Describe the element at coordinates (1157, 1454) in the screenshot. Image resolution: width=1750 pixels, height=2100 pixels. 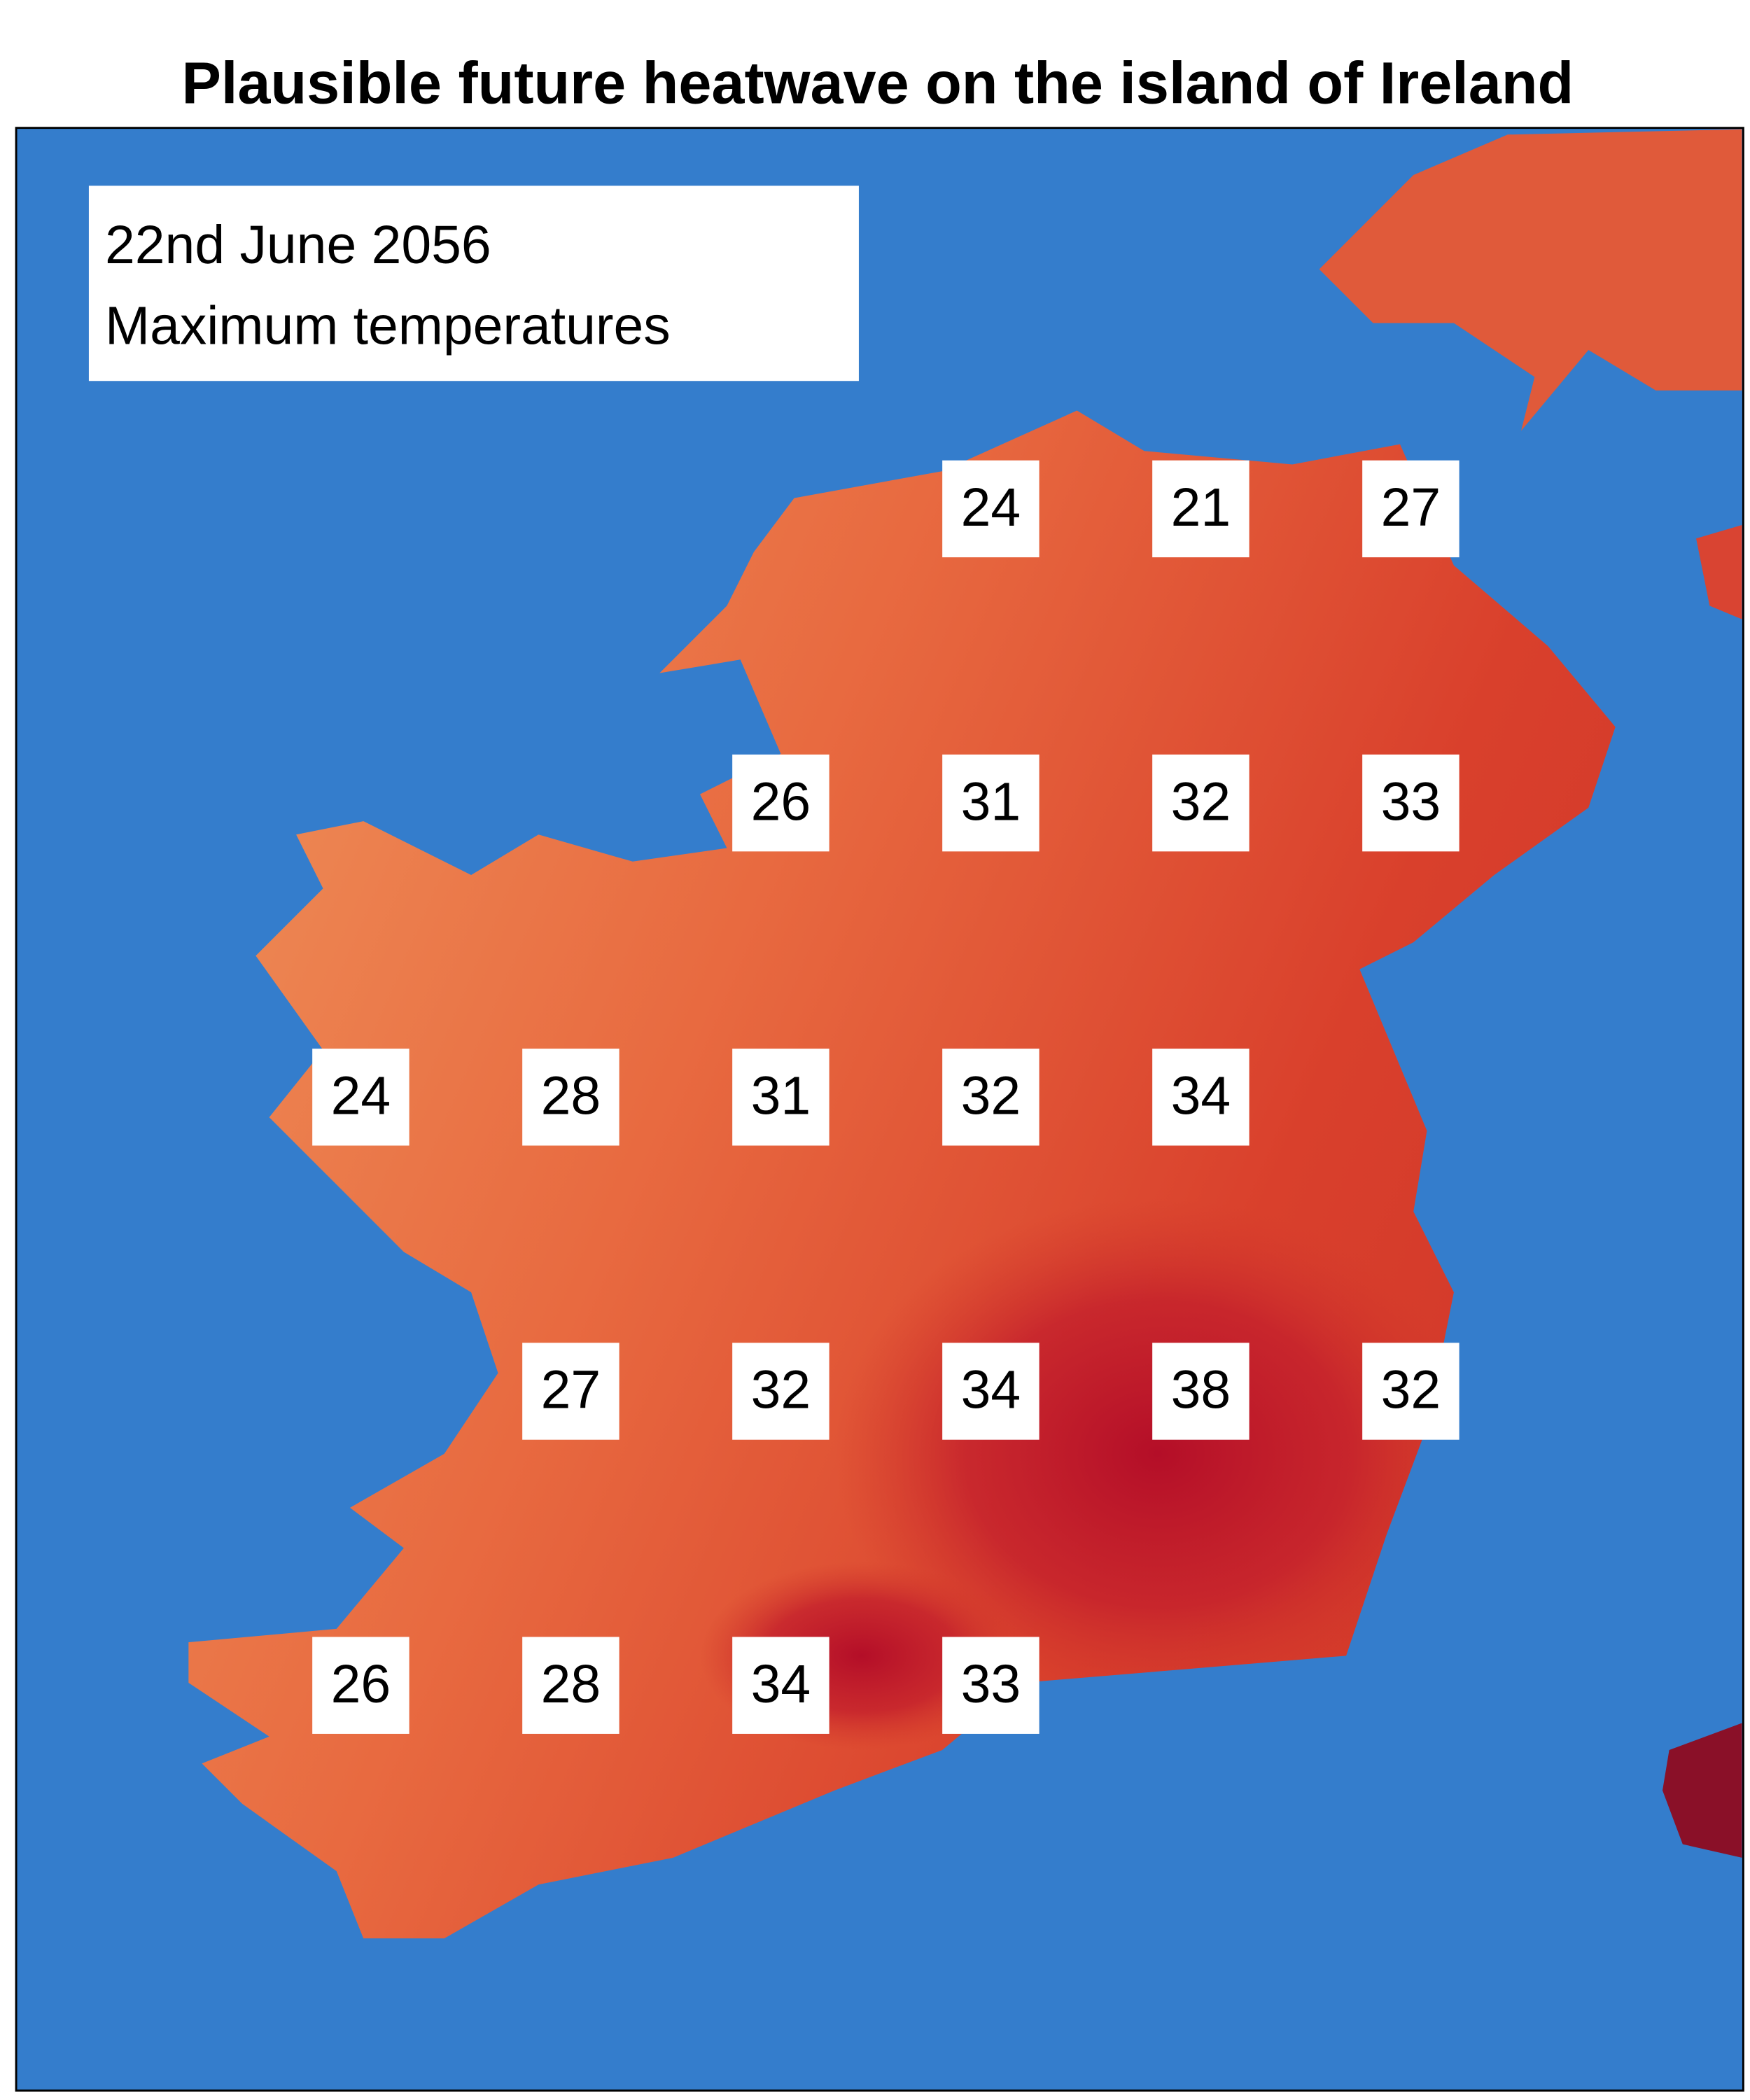
I see `hot-area` at that location.